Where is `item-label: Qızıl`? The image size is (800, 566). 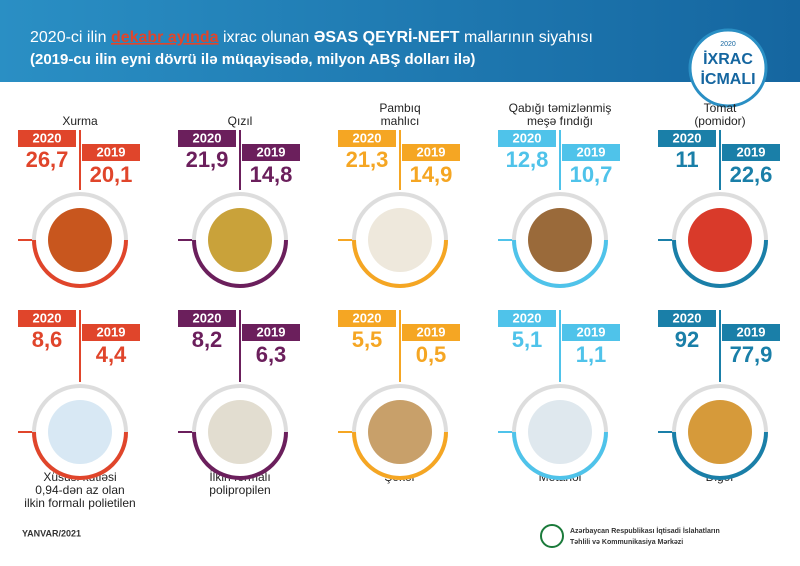 item-label: Qızıl is located at coordinates (240, 121).